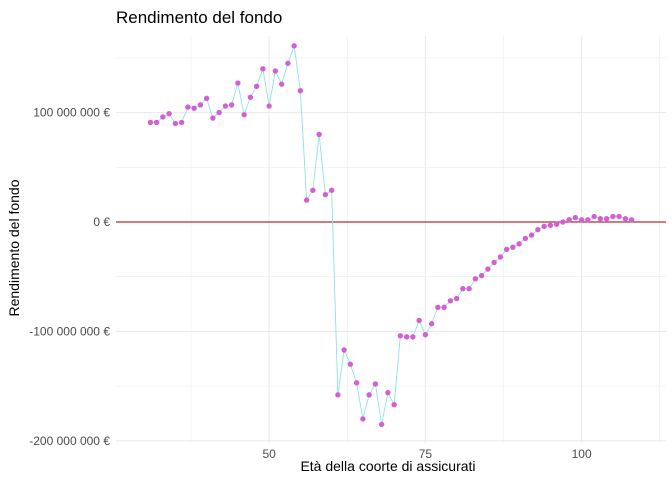 Image resolution: width=672 pixels, height=480 pixels. I want to click on x-tick-label: 75, so click(426, 454).